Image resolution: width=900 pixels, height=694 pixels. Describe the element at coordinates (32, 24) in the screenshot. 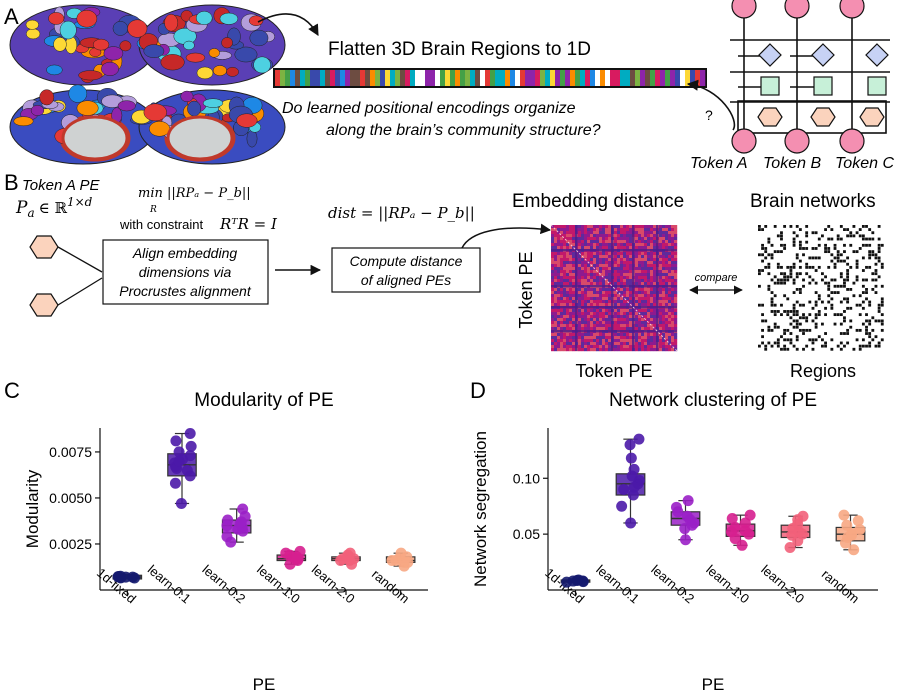

I see `brain-parcel` at that location.